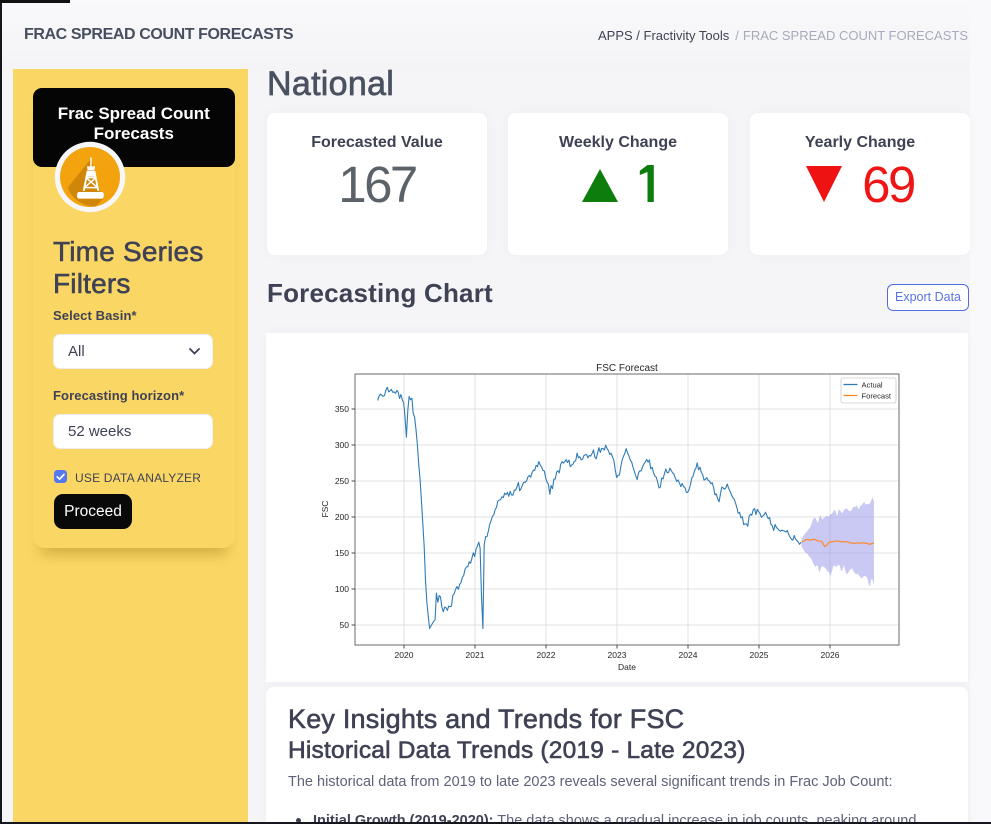 The image size is (991, 824). Describe the element at coordinates (546, 655) in the screenshot. I see `svg-text: 2022` at that location.